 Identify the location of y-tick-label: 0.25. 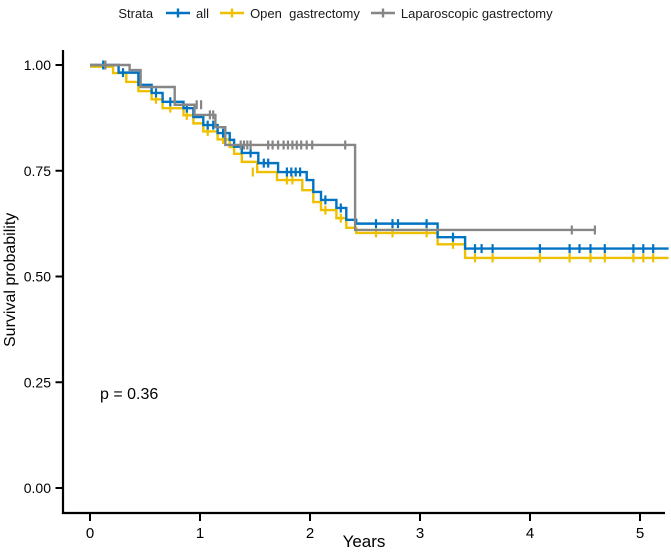
(37, 382).